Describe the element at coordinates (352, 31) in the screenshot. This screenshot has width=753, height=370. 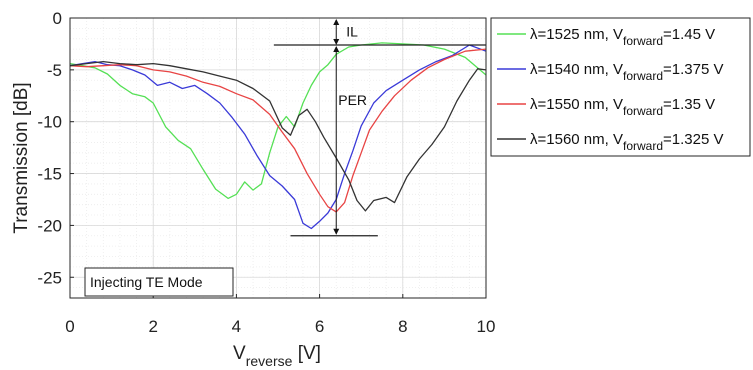
I see `il-label: IL` at that location.